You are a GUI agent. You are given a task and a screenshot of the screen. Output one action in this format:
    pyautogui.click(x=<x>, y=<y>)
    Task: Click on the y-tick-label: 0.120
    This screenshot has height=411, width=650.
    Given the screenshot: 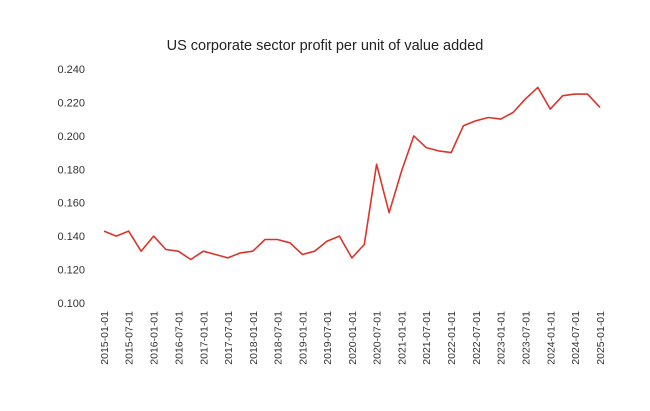 What is the action you would take?
    pyautogui.click(x=71, y=271)
    